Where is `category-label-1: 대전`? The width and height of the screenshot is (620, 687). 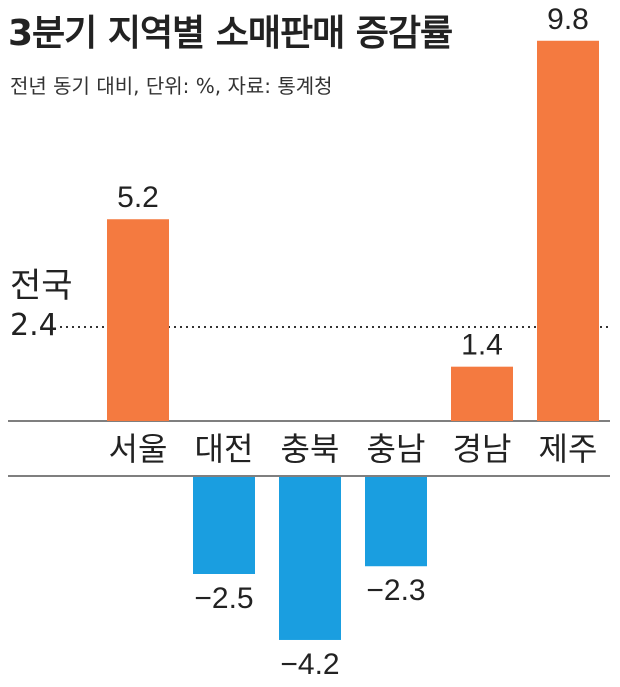 category-label-1: 대전 is located at coordinates (224, 449).